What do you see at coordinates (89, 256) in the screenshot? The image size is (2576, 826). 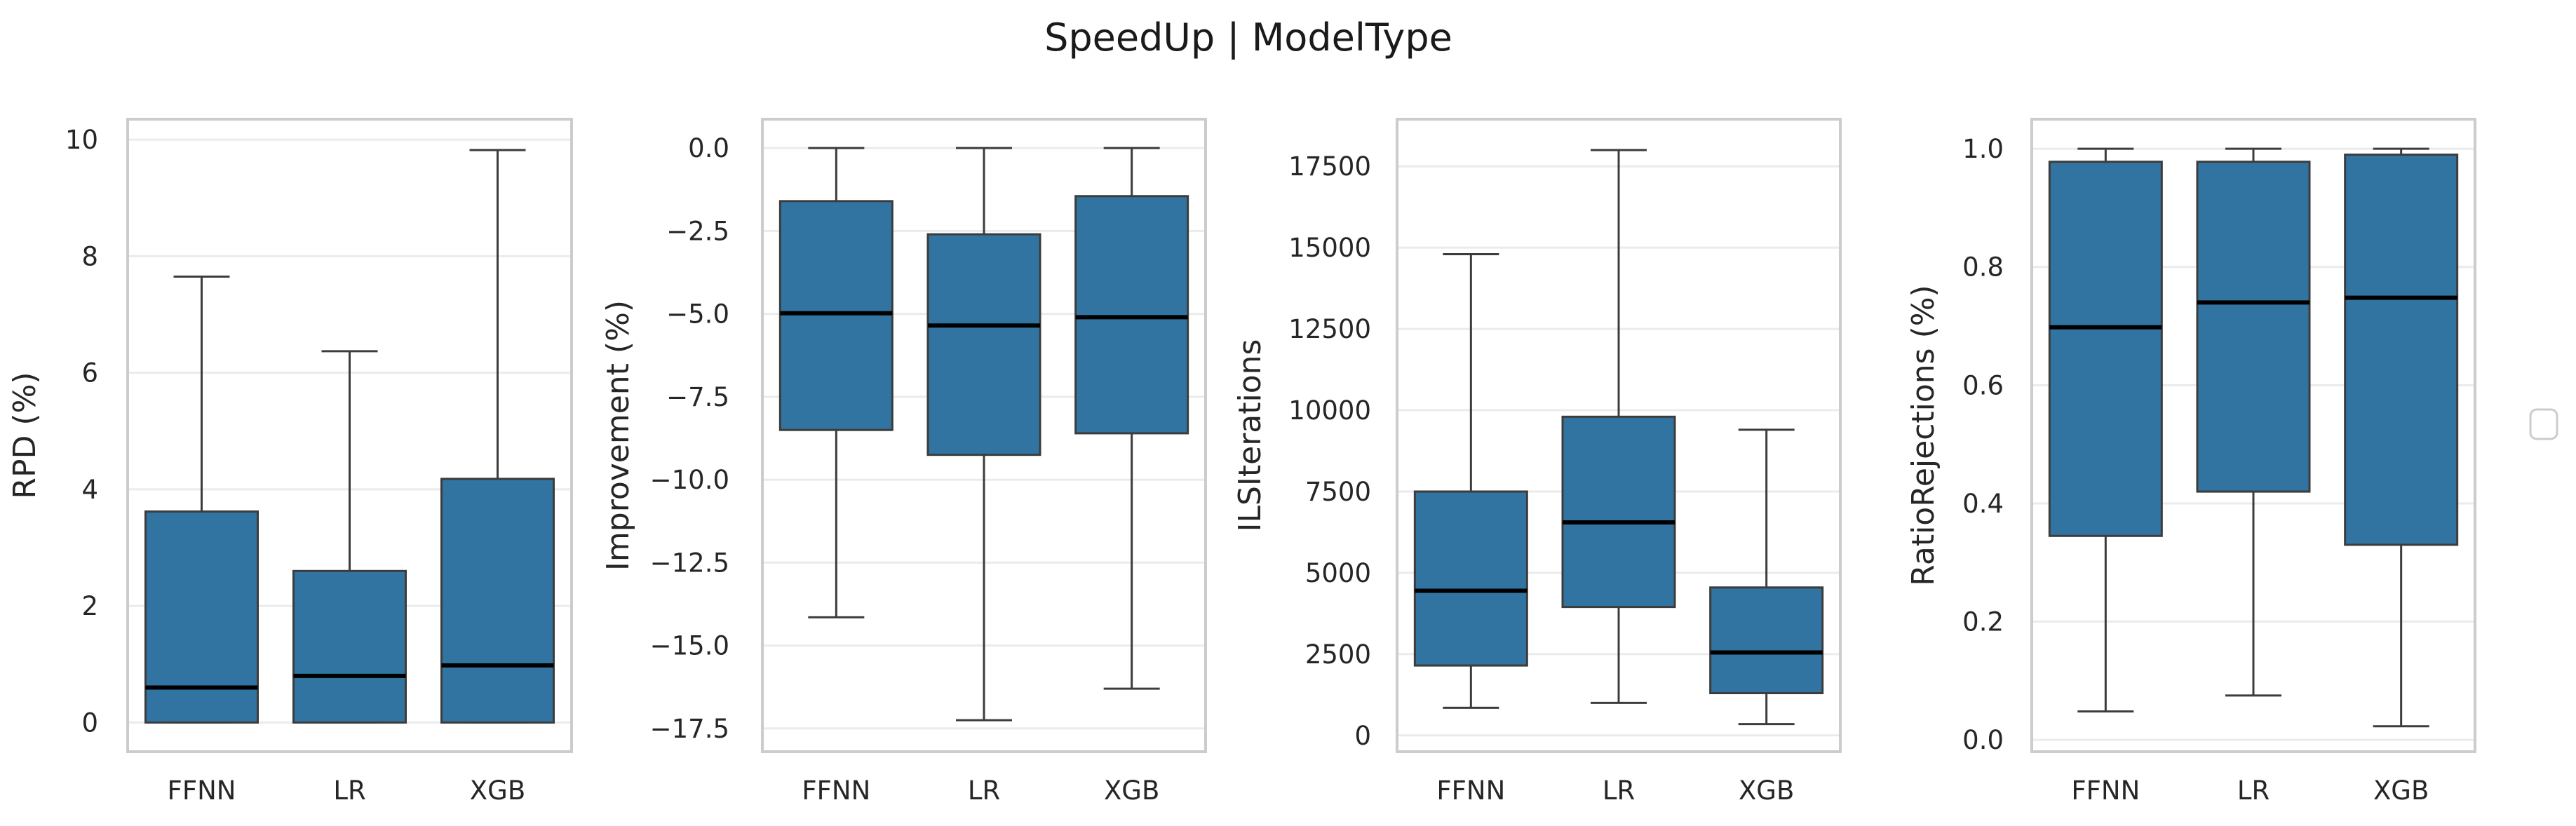 I see `y-tick-label: 8` at bounding box center [89, 256].